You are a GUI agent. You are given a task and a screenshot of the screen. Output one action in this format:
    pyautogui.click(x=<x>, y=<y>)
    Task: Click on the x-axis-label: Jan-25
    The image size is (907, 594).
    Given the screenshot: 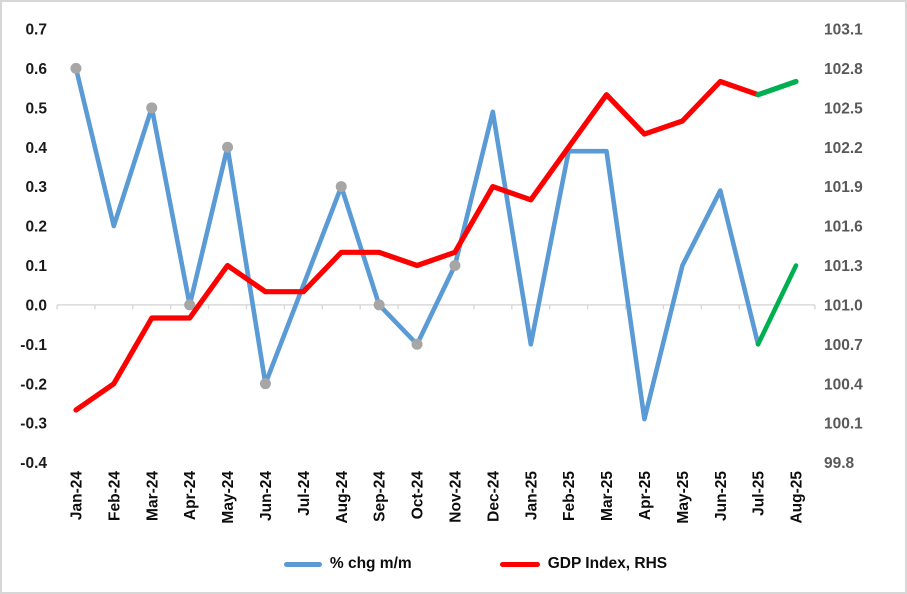 What is the action you would take?
    pyautogui.click(x=531, y=495)
    